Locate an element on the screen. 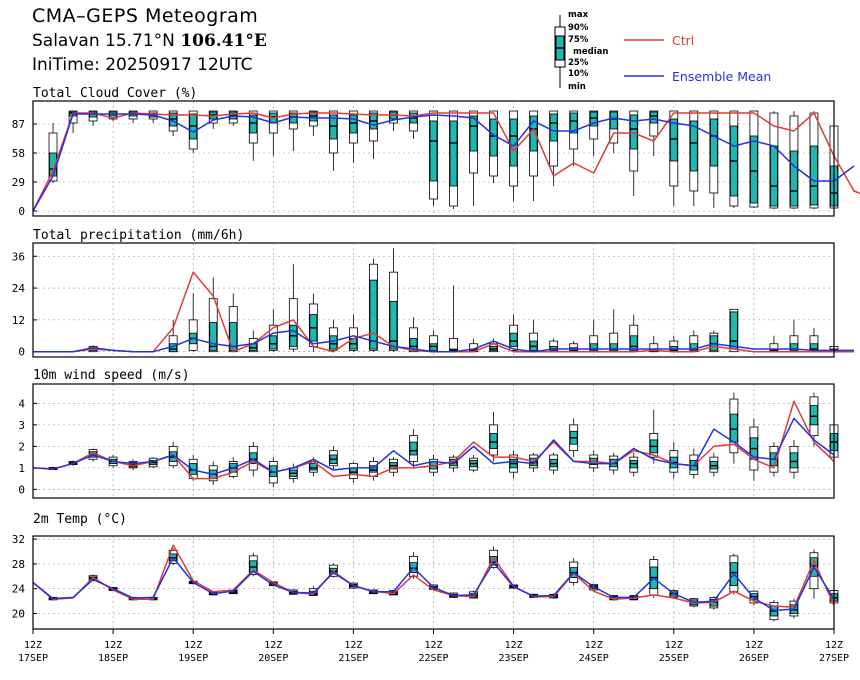 The image size is (860, 680). legend-label: 10% is located at coordinates (578, 74).